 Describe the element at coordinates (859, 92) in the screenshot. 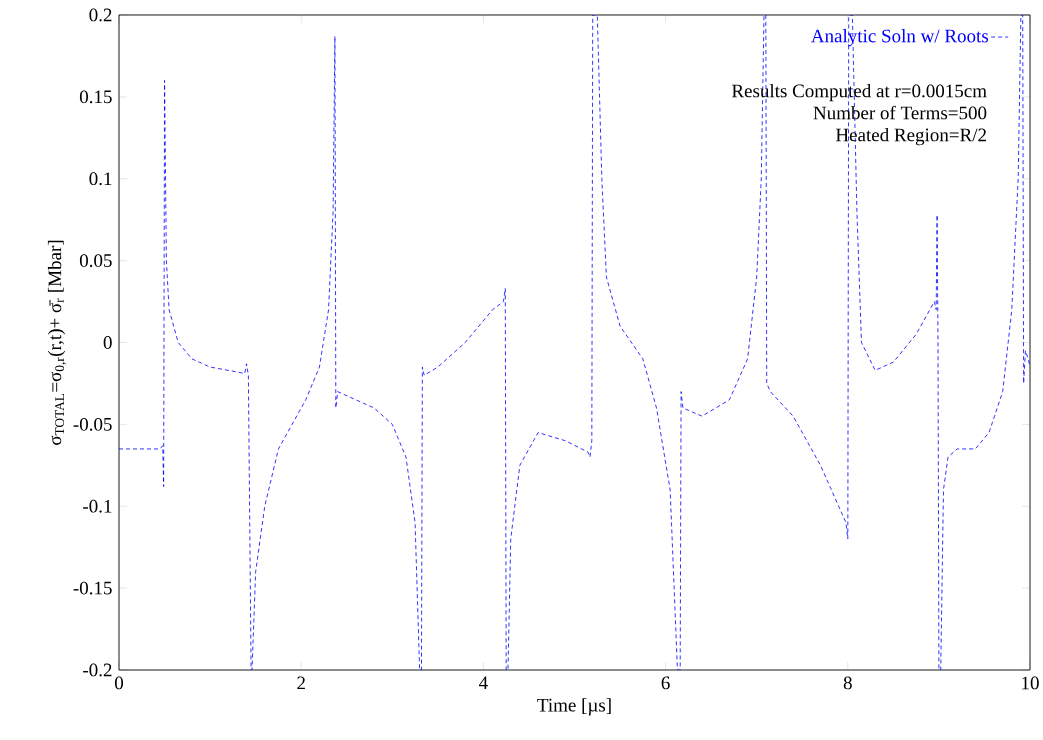

I see `annotation: Results Computed at r=0.0015cm` at that location.